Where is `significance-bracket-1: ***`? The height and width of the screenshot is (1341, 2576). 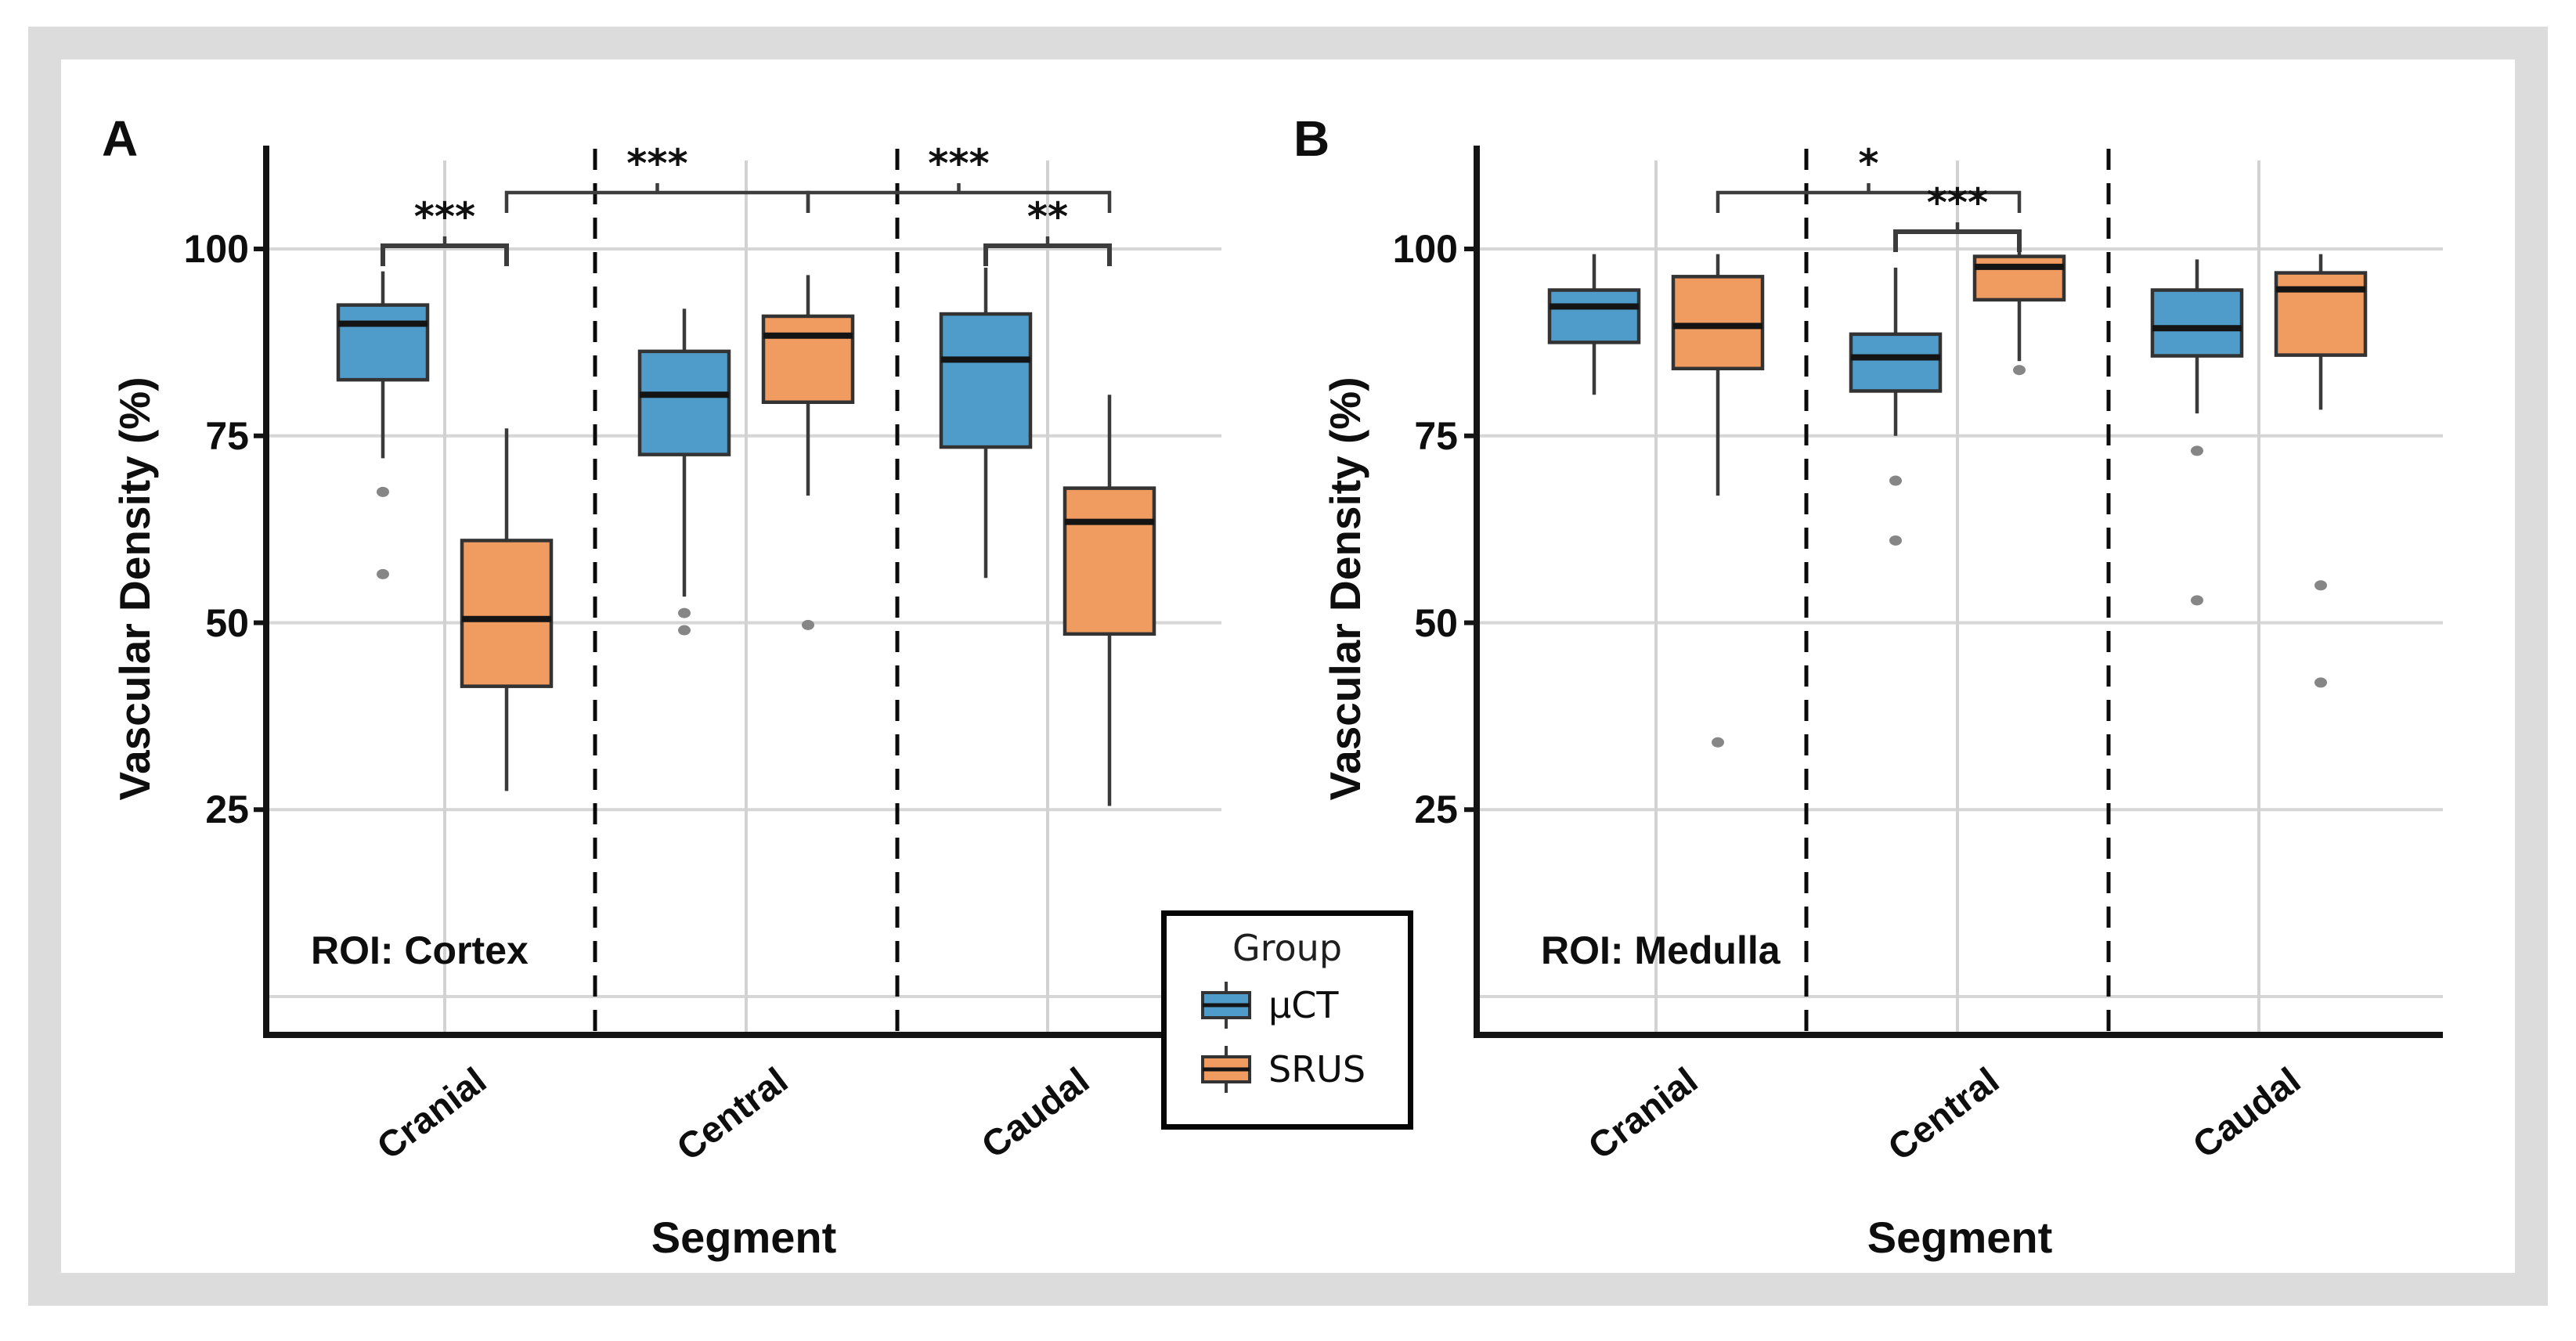 significance-bracket-1: *** is located at coordinates (445, 230).